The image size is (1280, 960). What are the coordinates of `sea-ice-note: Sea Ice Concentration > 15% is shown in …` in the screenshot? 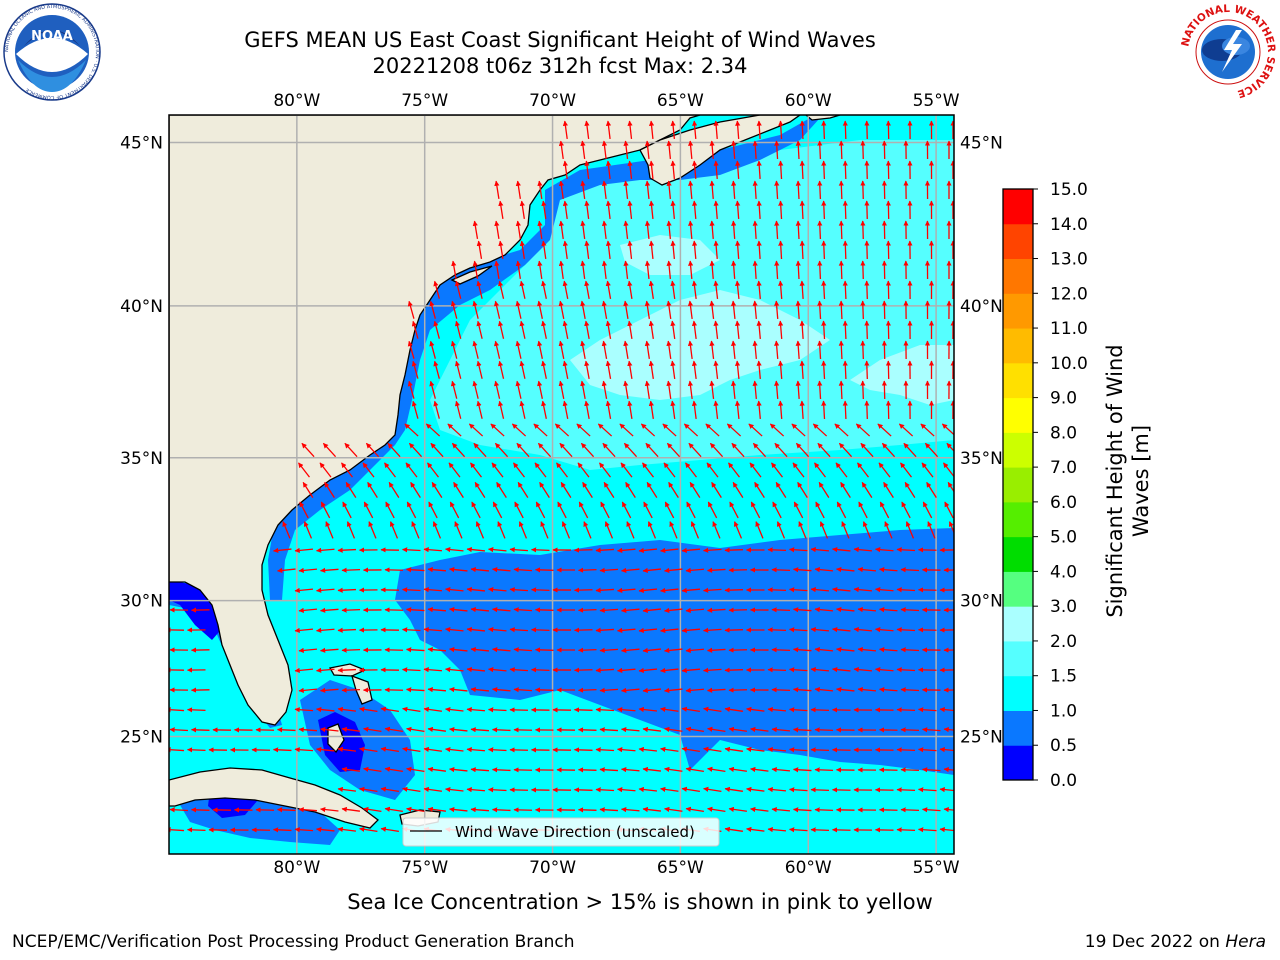 It's located at (640, 902).